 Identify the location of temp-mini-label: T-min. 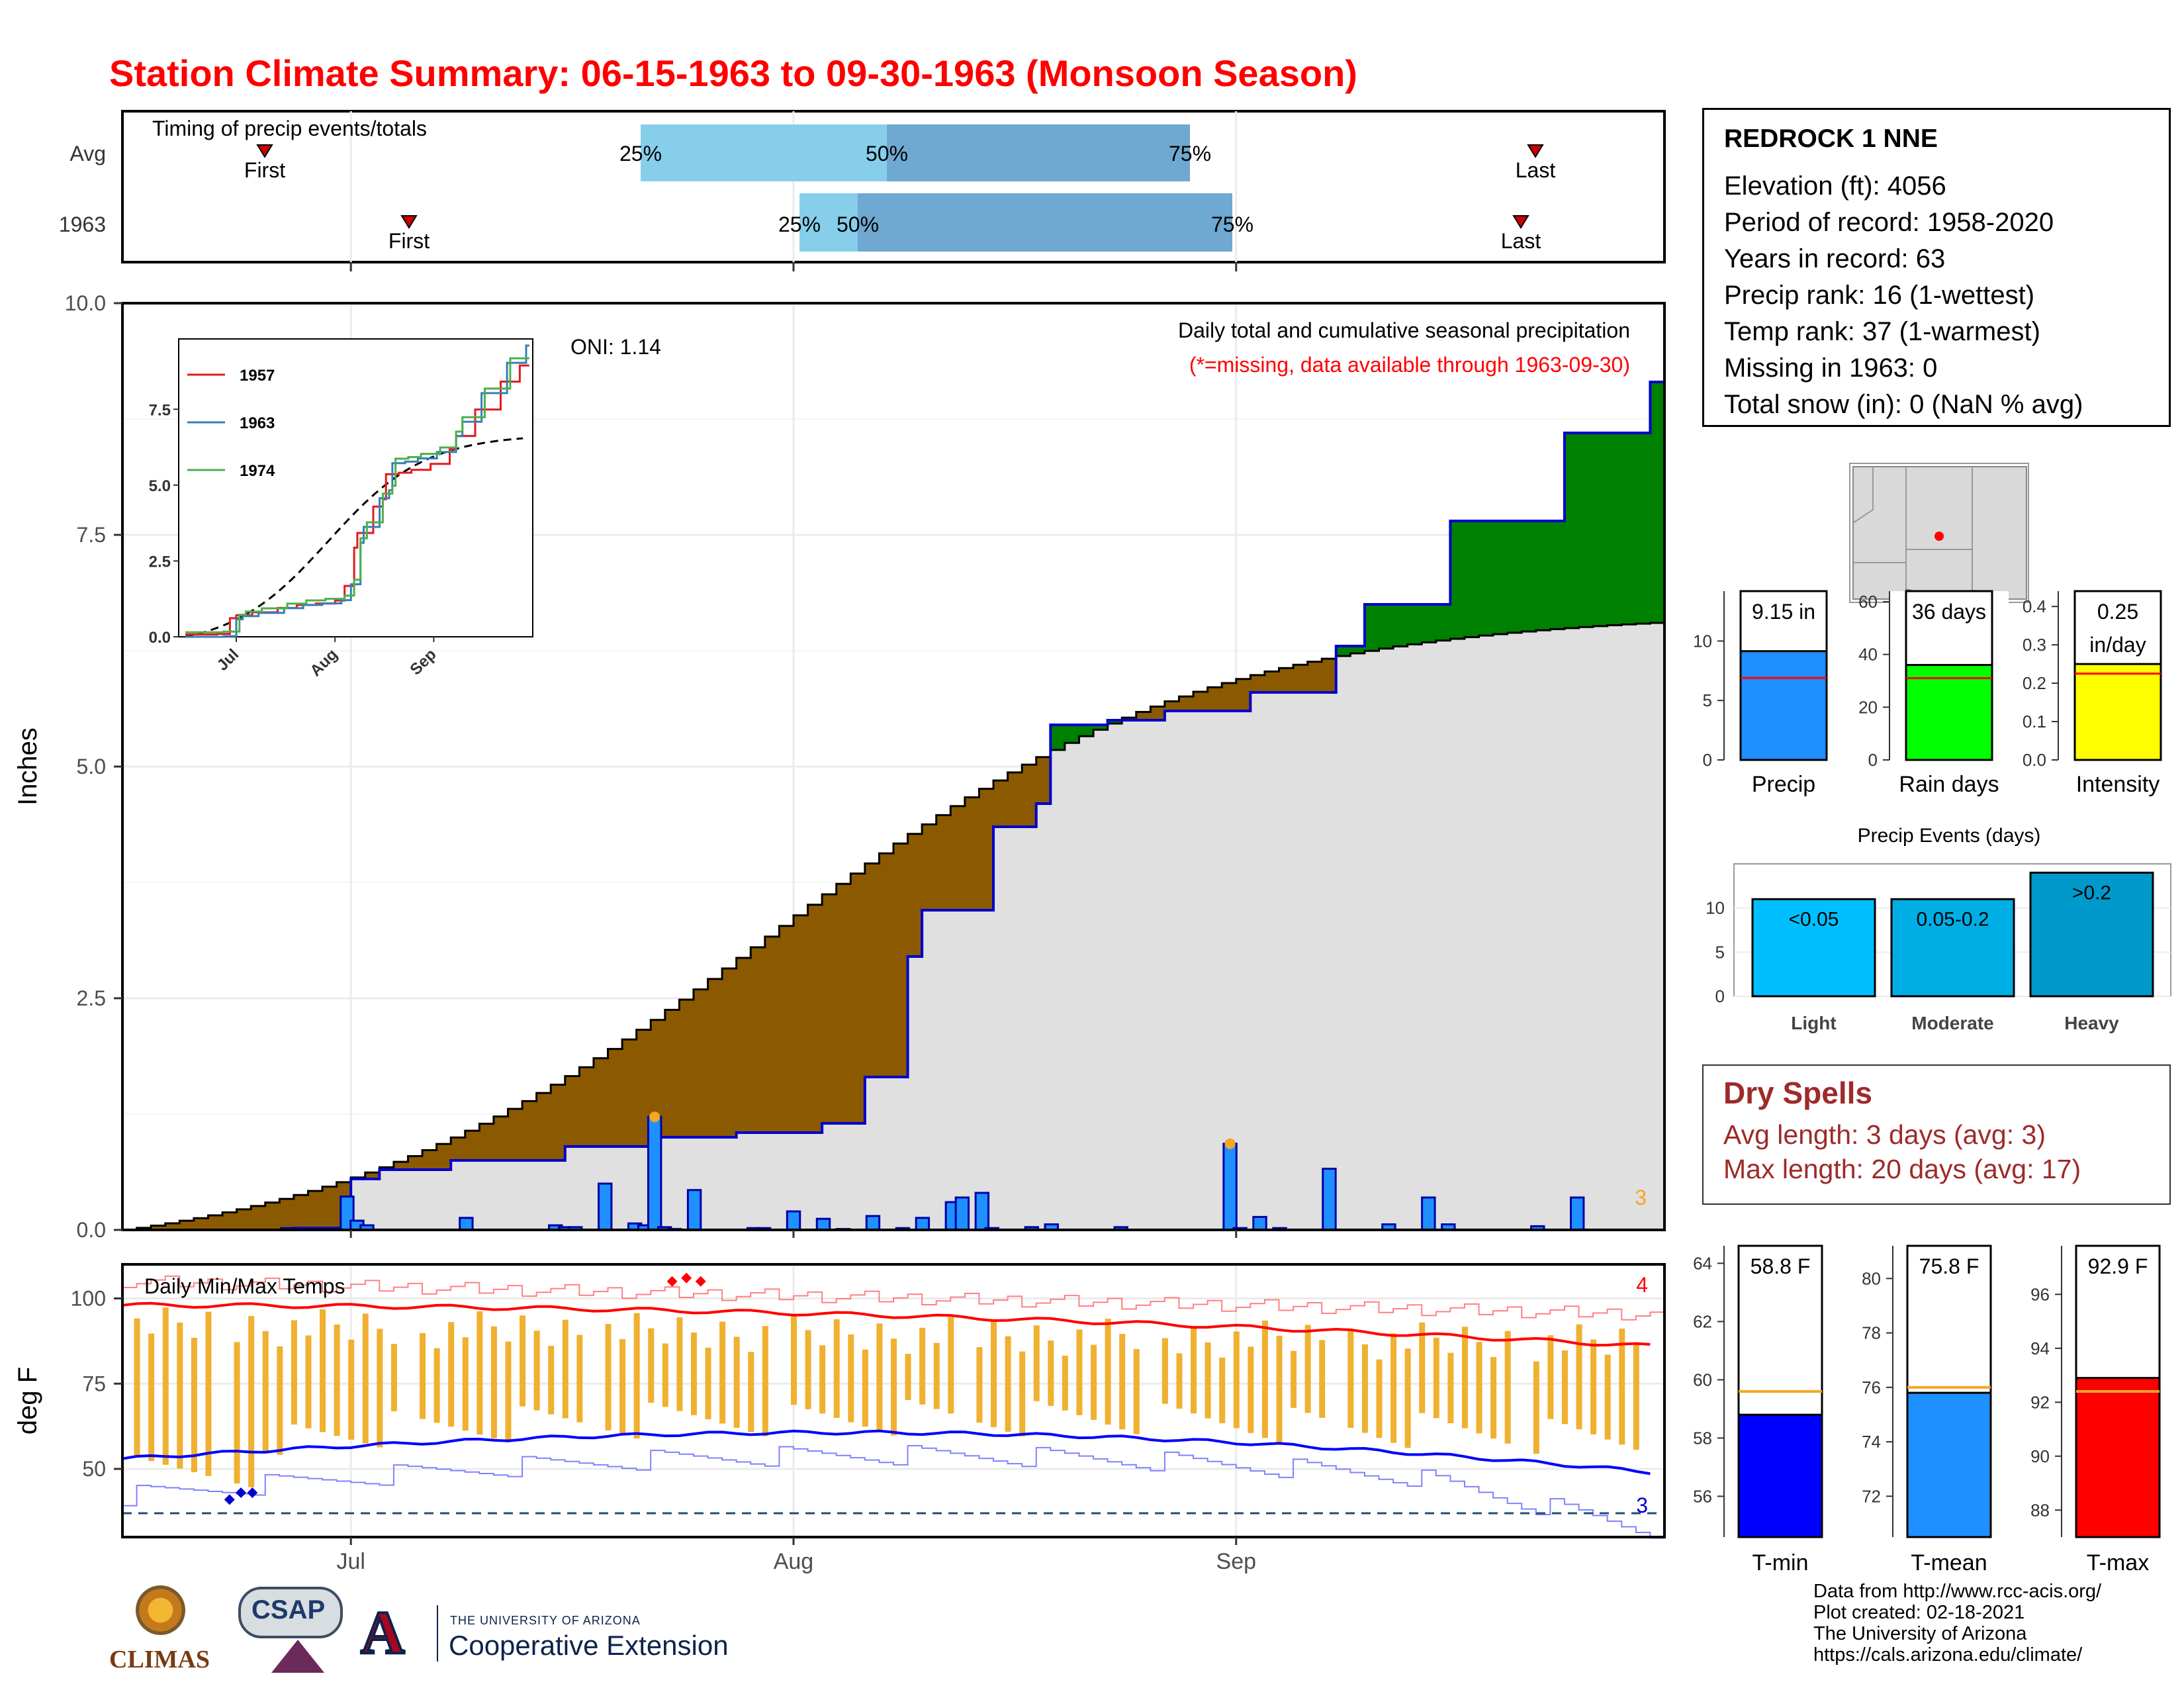
(1780, 1562).